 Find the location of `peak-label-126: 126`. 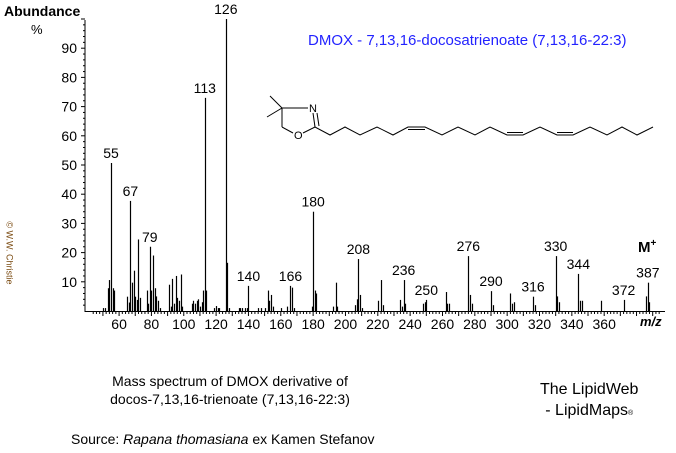

peak-label-126: 126 is located at coordinates (226, 9).